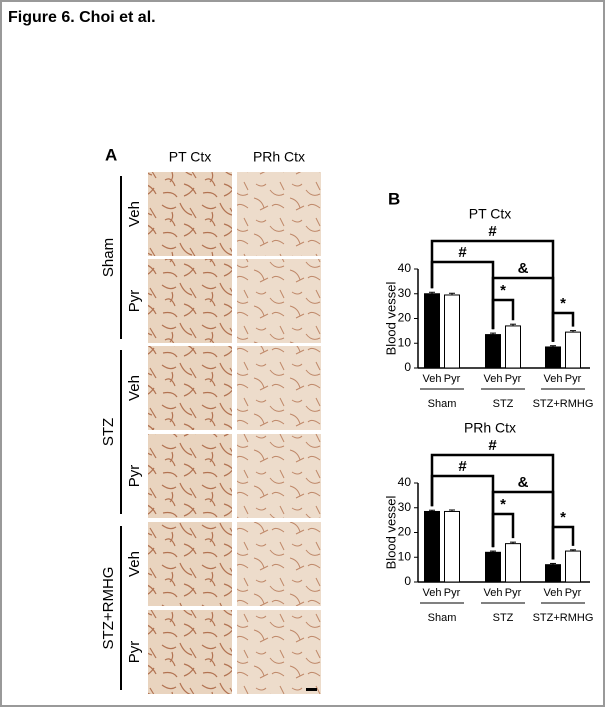 This screenshot has width=605, height=707. I want to click on scale-bar, so click(311, 689).